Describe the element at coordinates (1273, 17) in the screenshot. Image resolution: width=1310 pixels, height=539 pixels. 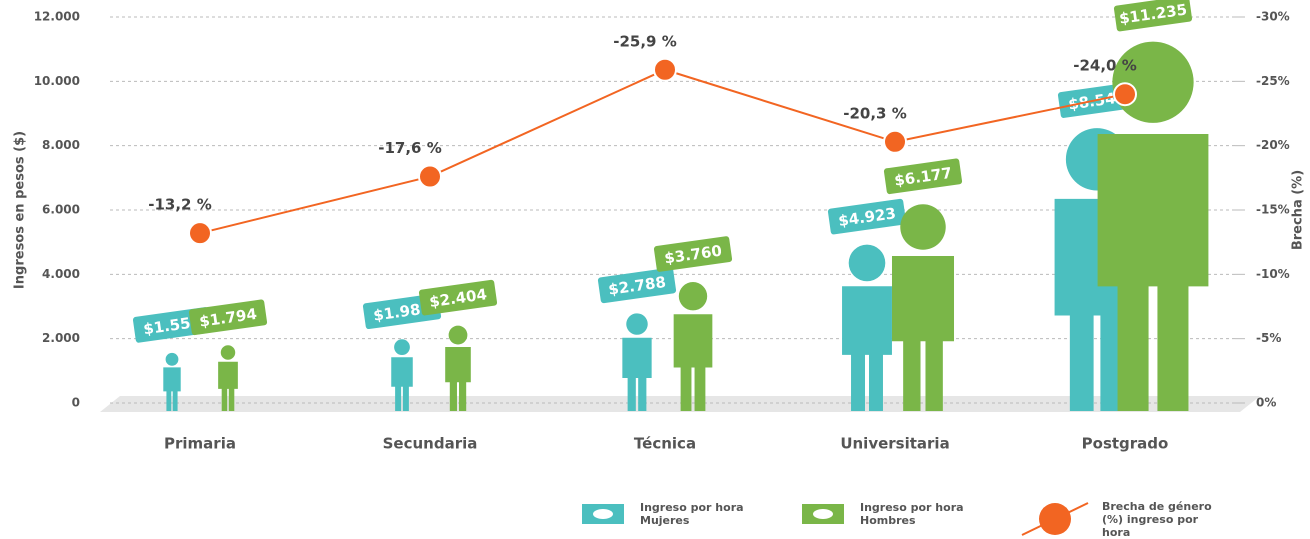
I see `y2-tick-label: -30%` at that location.